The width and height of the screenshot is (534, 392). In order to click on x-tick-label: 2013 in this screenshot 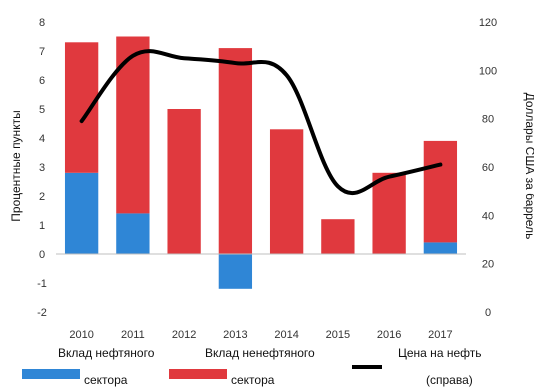, I will do `click(235, 335)`.